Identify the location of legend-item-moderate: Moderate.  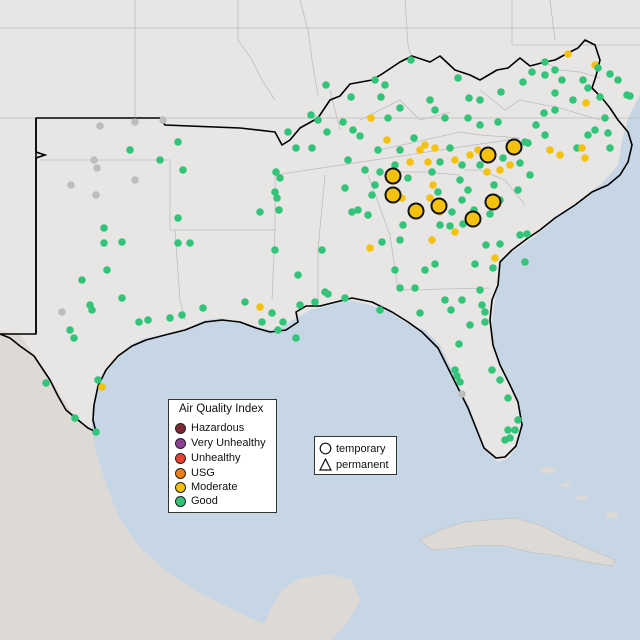
(206, 487).